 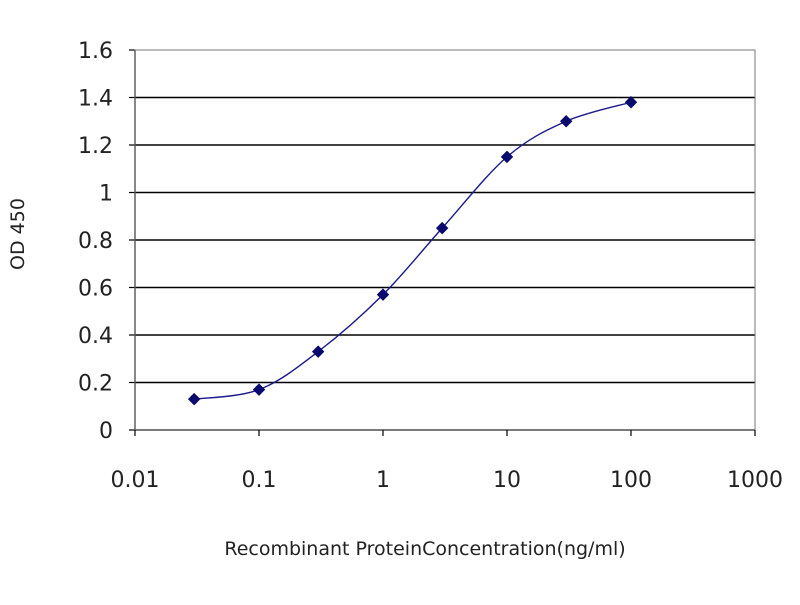 What do you see at coordinates (95, 51) in the screenshot?
I see `y-tick-label: 1.6` at bounding box center [95, 51].